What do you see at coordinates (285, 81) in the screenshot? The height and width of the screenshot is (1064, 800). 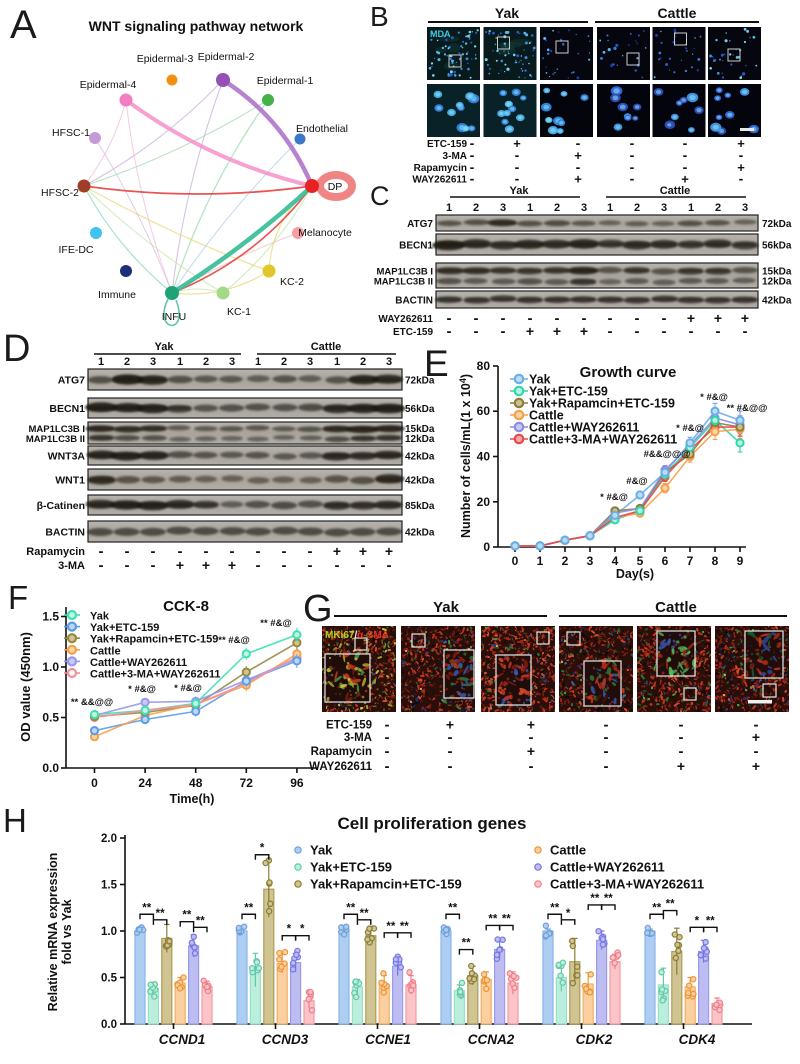 I see `svg-text: Epidermal-1` at bounding box center [285, 81].